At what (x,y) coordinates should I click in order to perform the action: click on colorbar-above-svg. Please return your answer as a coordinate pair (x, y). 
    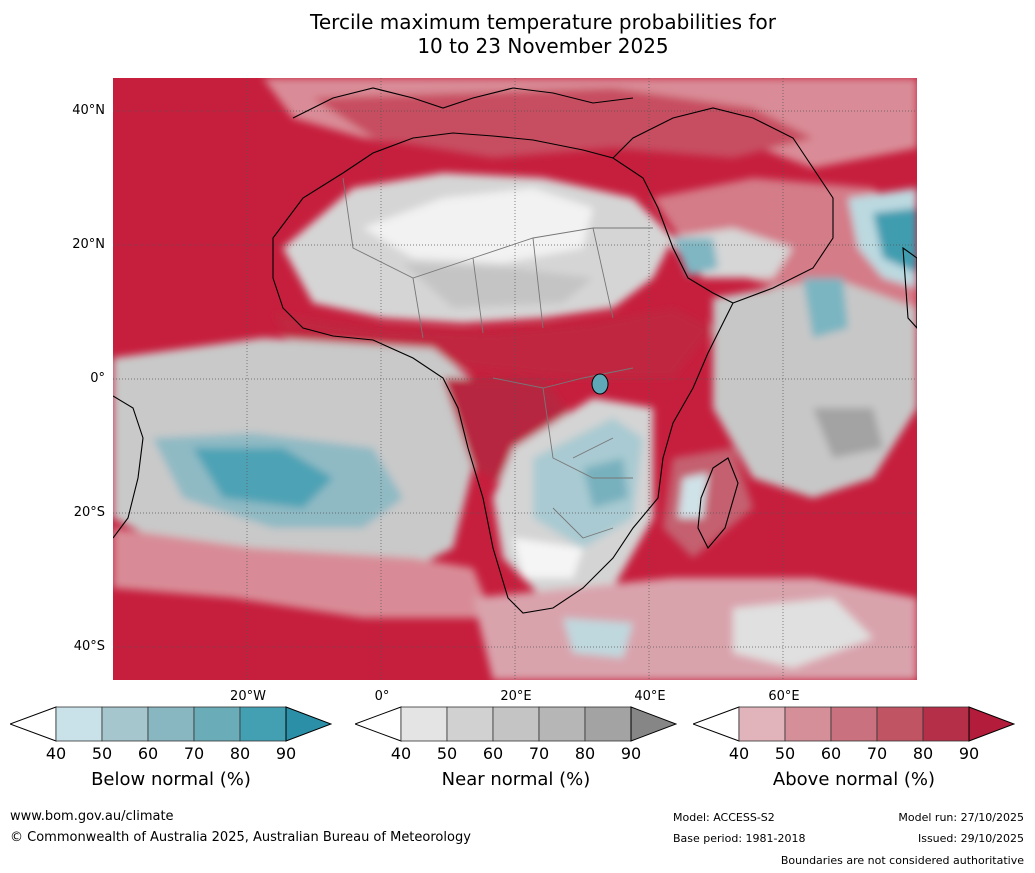
    Looking at the image, I should click on (854, 724).